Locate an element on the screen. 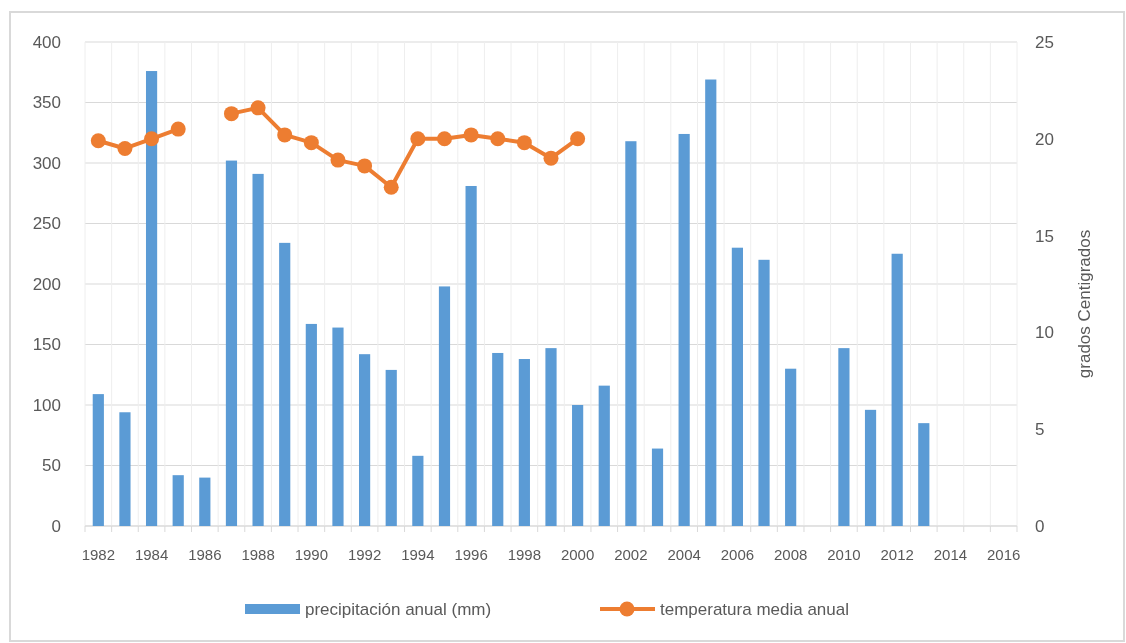 This screenshot has width=1126, height=643. x-tick-label: 1998 is located at coordinates (524, 554).